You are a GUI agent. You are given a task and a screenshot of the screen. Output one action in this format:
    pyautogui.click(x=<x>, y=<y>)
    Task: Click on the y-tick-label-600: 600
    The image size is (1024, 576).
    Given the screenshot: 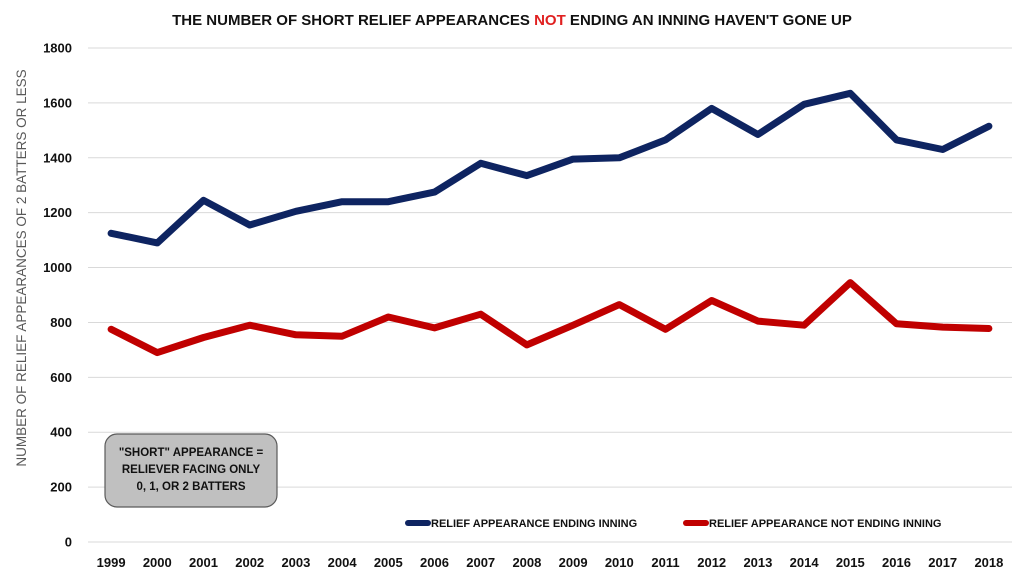 What is the action you would take?
    pyautogui.click(x=61, y=377)
    